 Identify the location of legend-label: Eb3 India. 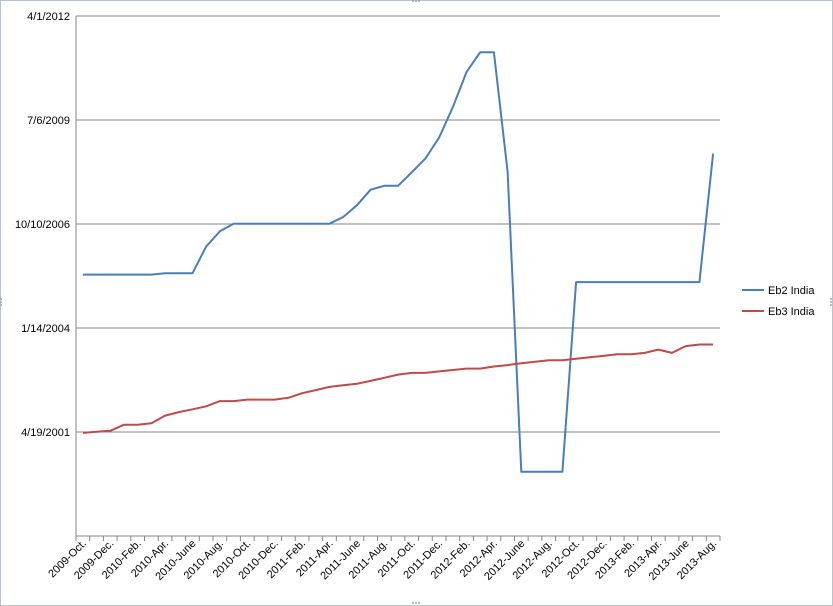
(791, 312).